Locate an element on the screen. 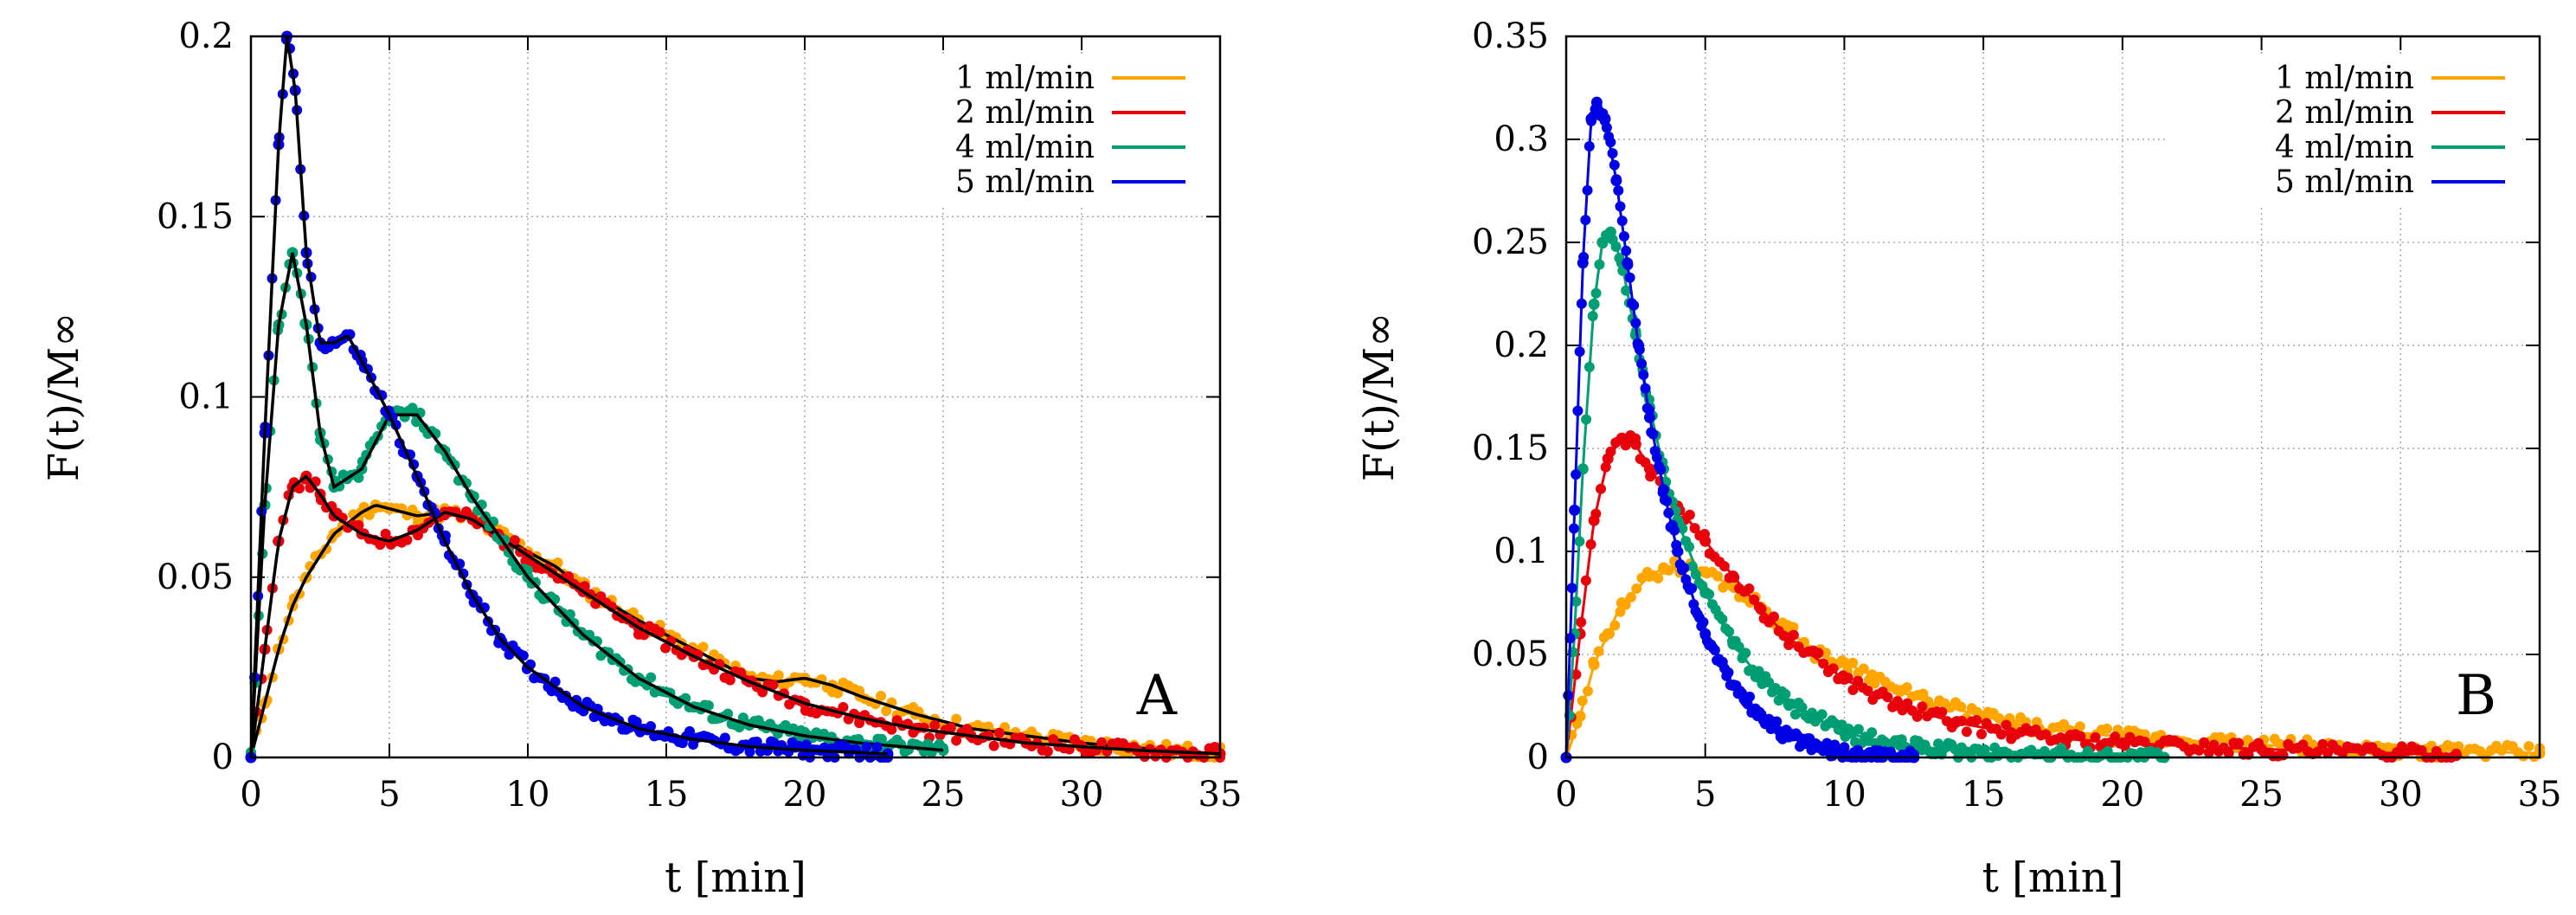 Image resolution: width=2576 pixels, height=915 pixels. y-tick-label: 0 is located at coordinates (1538, 757).